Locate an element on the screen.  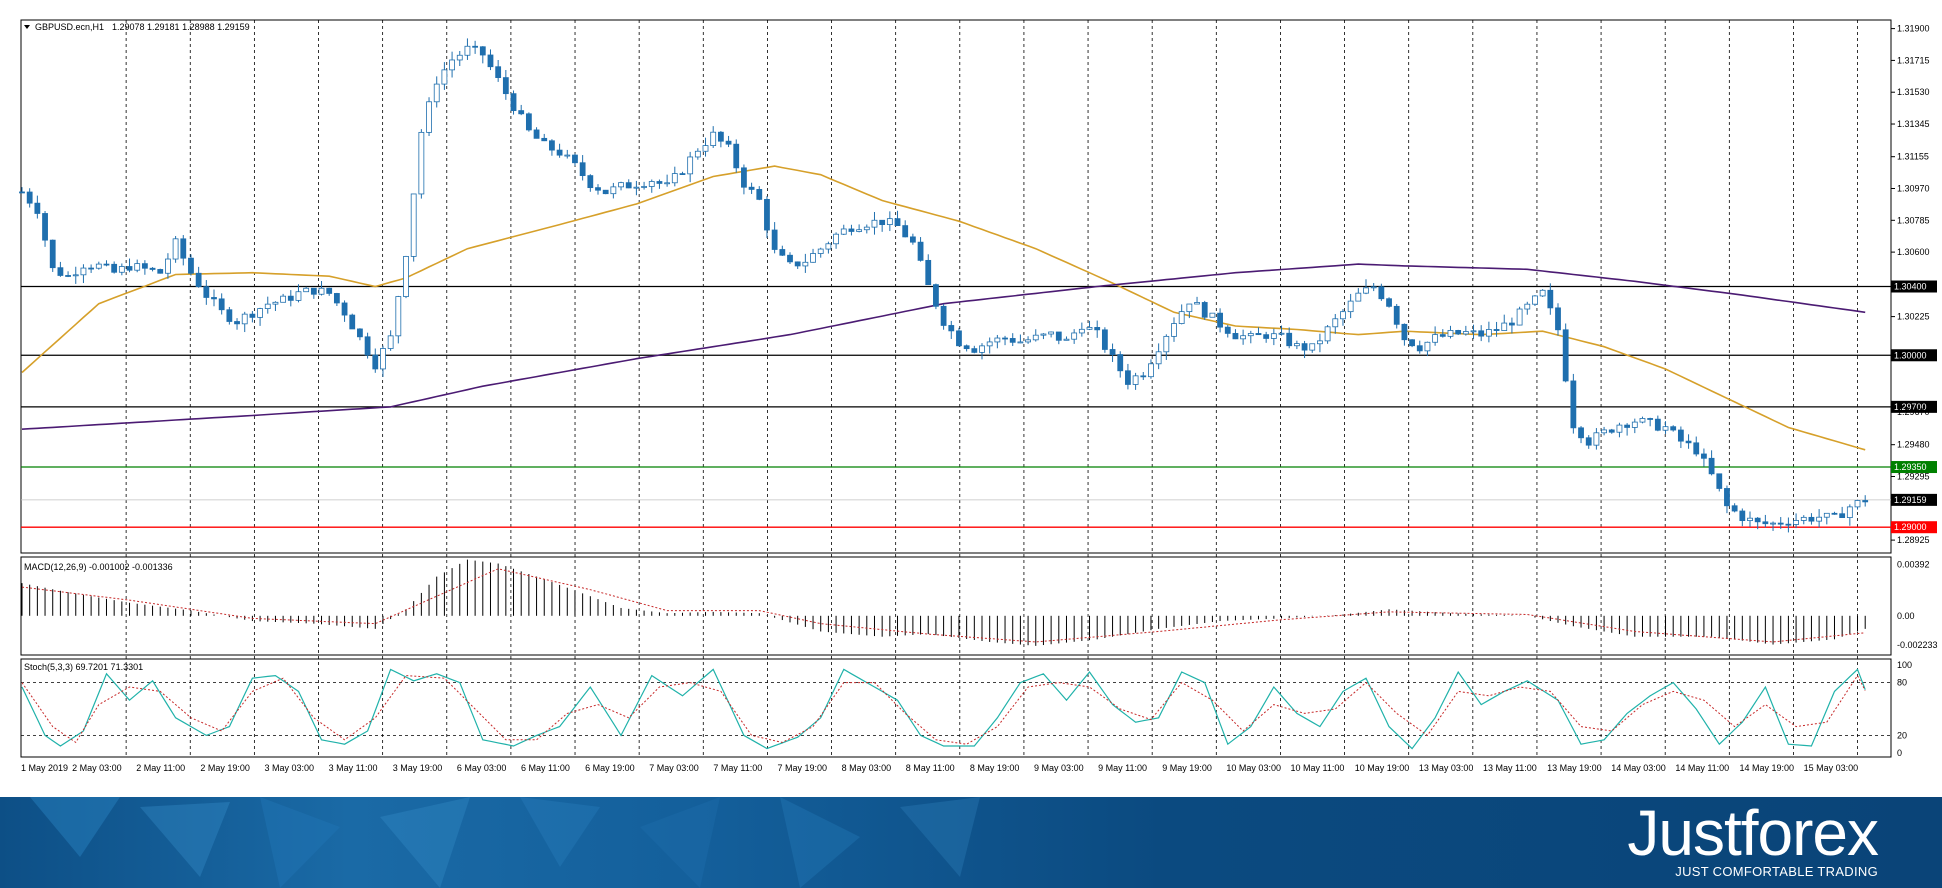
x-tick-label: 2 May 03:00 is located at coordinates (97, 768).